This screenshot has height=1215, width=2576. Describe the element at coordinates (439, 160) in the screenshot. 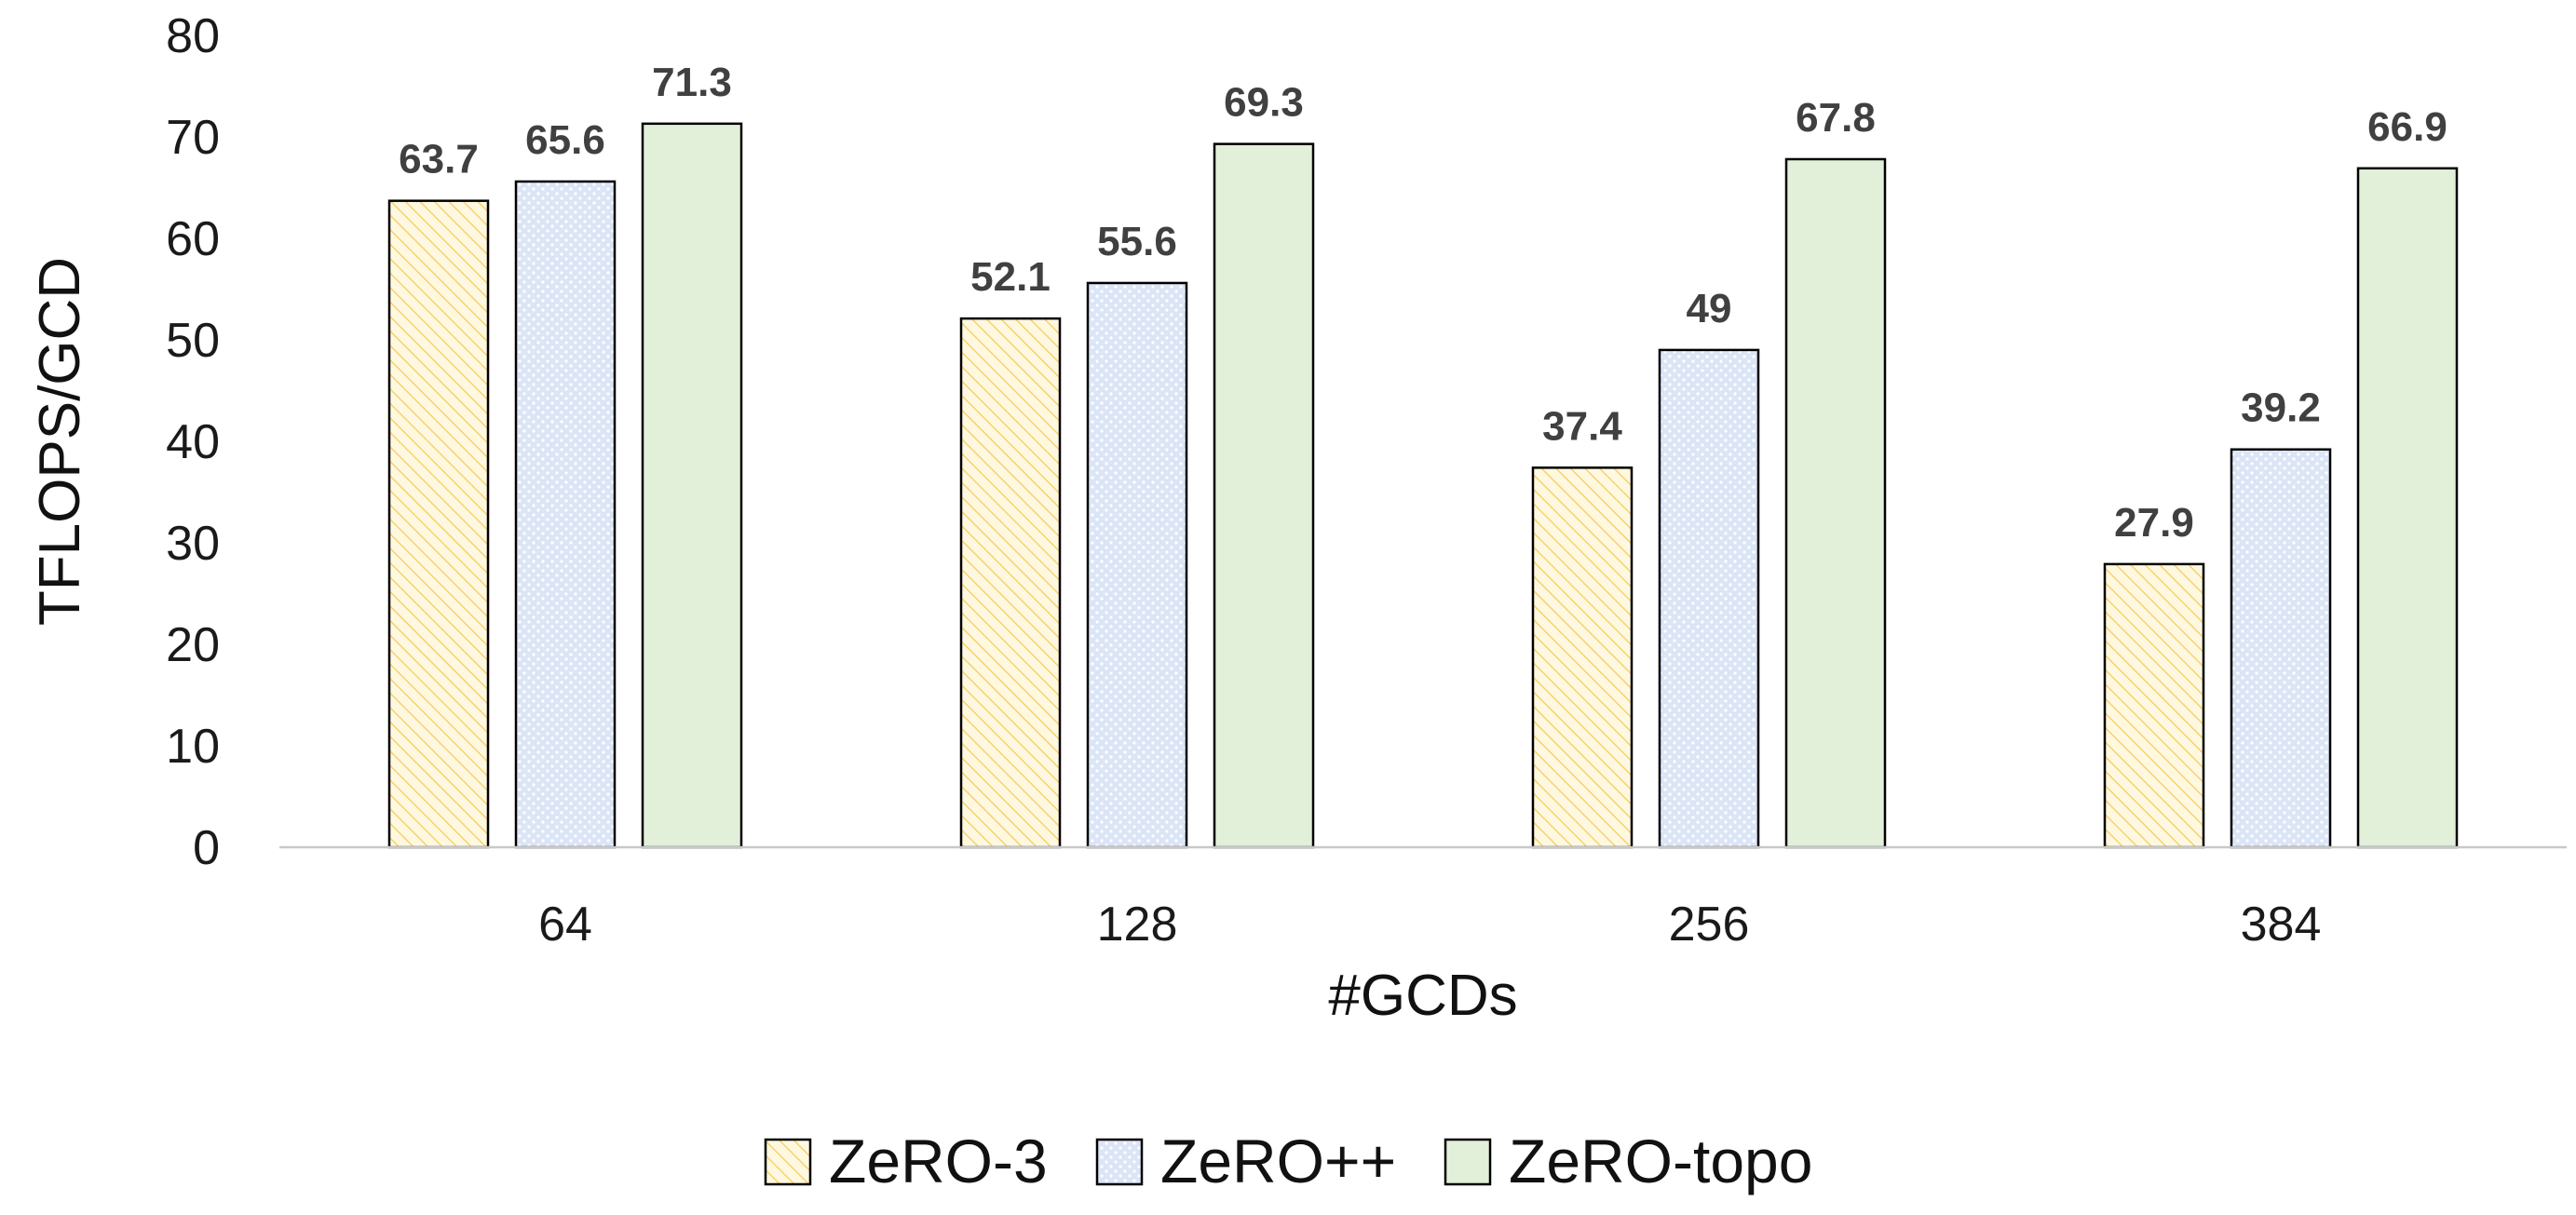

I see `data-label: 63.7` at that location.